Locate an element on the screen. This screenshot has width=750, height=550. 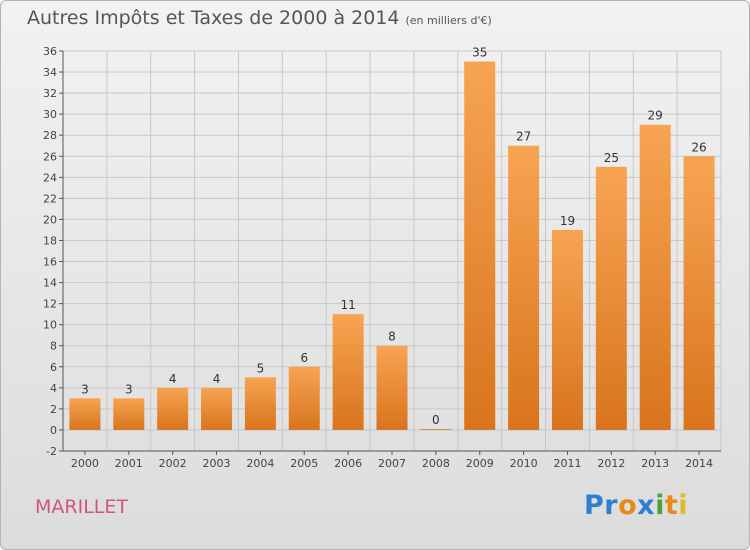
data-label: 5 is located at coordinates (261, 368).